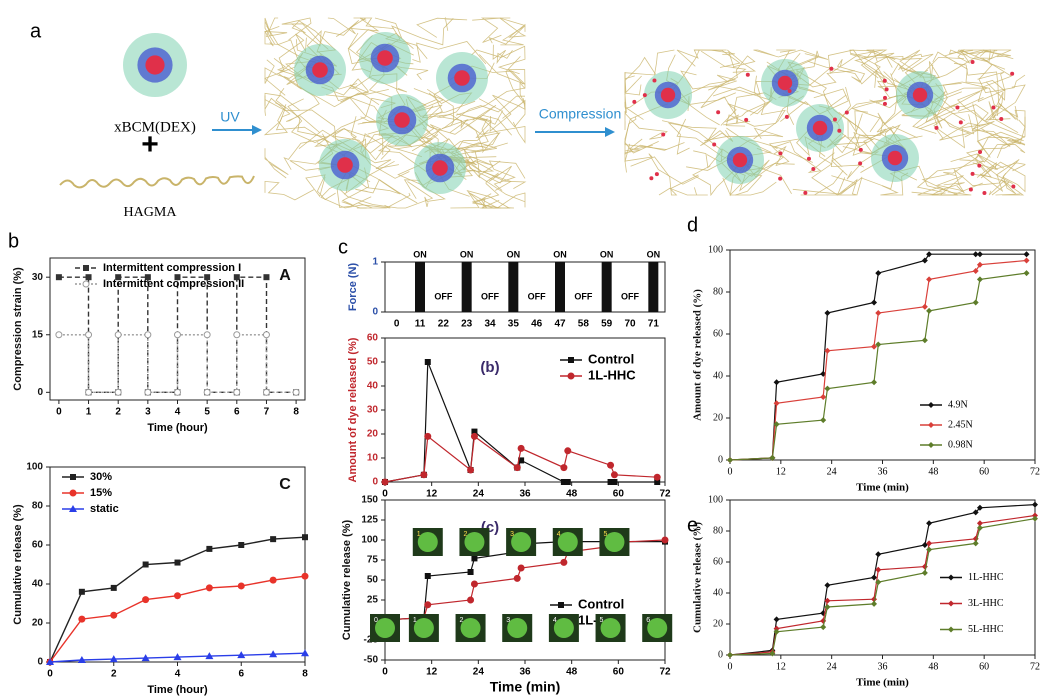  Describe the element at coordinates (601, 603) in the screenshot. I see `legend-label: Control` at that location.